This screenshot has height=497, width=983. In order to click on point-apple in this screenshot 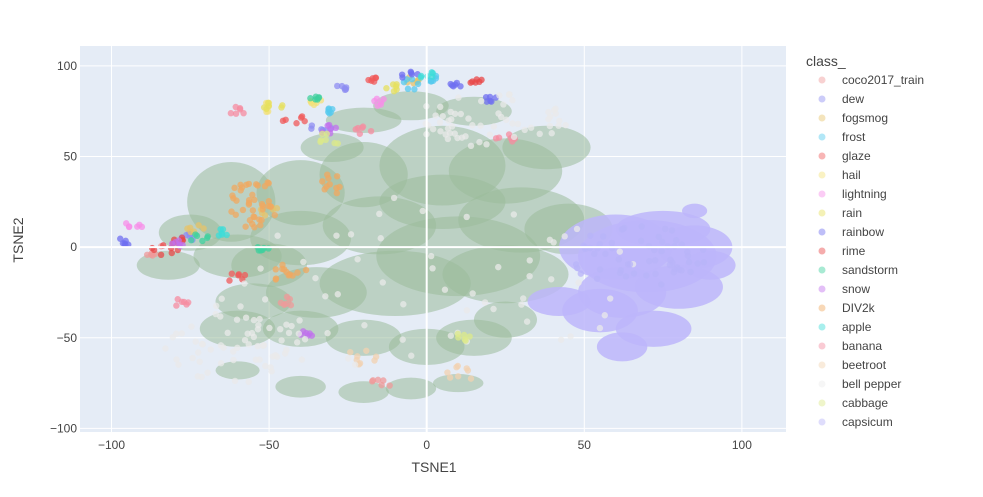, I will do `click(432, 77)`.